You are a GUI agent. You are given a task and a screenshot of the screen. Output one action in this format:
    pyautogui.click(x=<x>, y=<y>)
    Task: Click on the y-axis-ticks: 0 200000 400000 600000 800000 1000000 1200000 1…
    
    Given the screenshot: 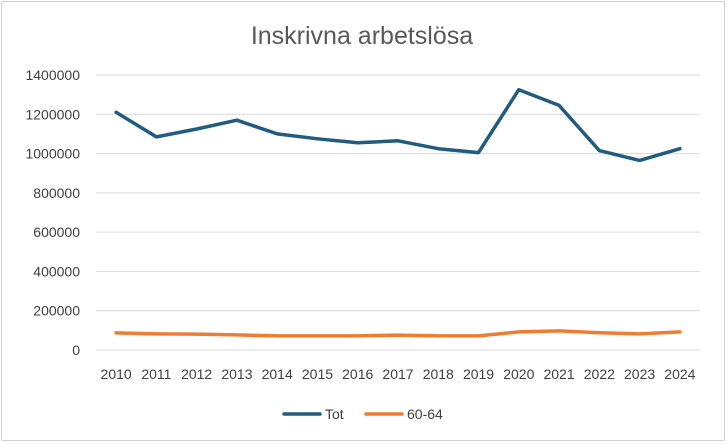 What is the action you would take?
    pyautogui.click(x=52, y=212)
    